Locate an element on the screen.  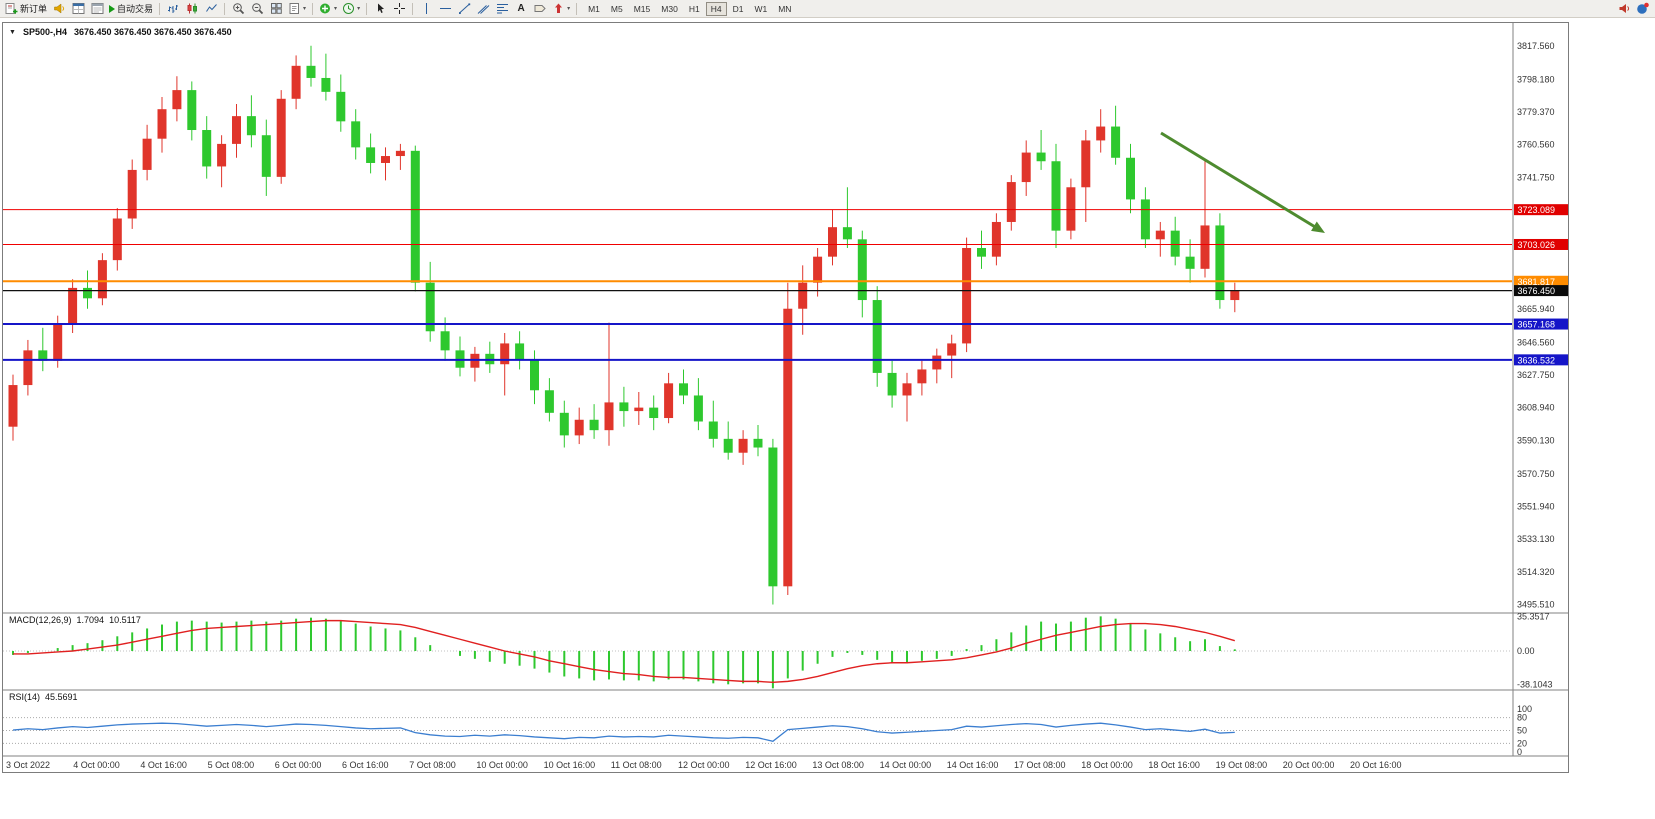
macd-signal-line is located at coordinates (624, 651).